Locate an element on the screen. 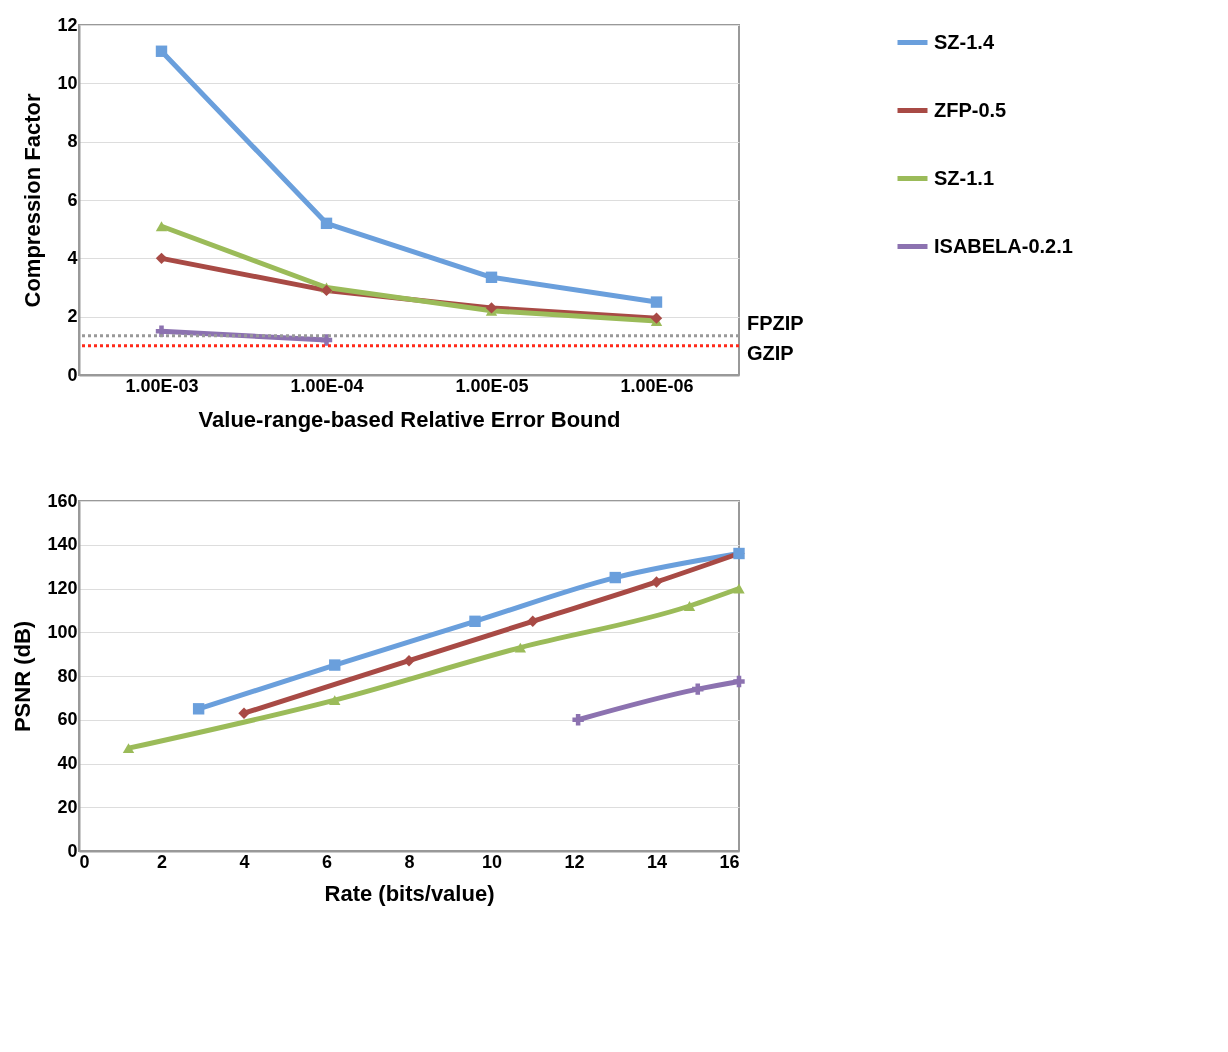 The height and width of the screenshot is (1052, 1228). x-tick-label: 2 is located at coordinates (162, 861).